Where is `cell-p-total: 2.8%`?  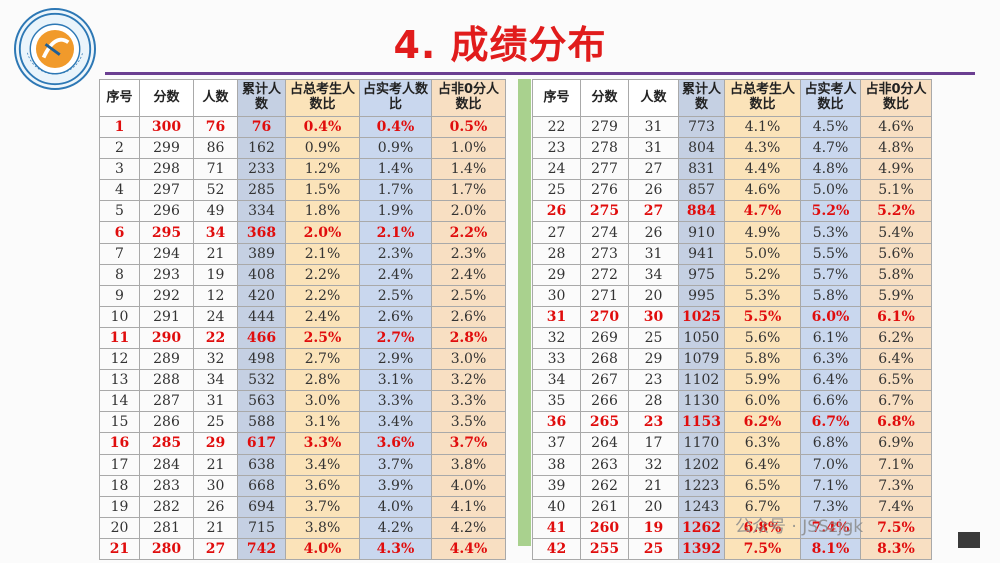
cell-p-total: 2.8% is located at coordinates (322, 380).